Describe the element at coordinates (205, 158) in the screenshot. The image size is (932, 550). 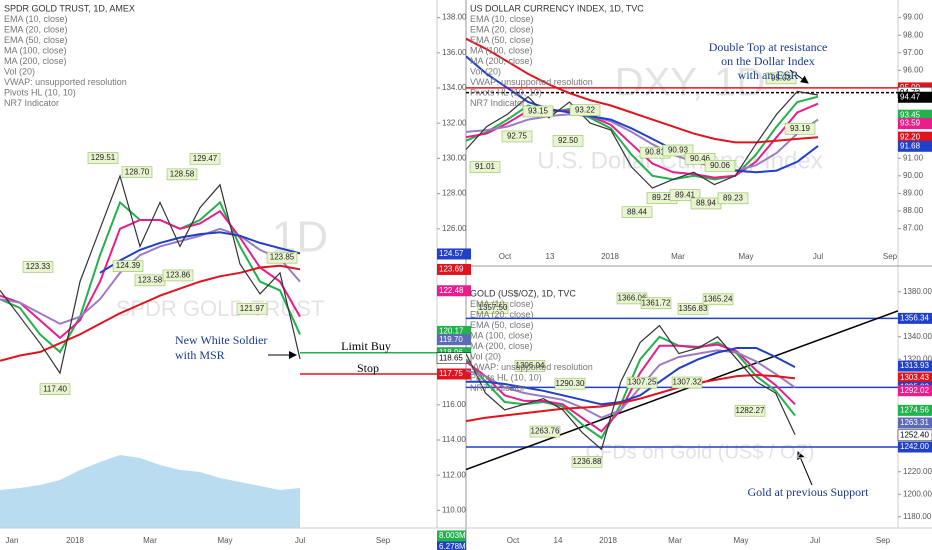
I see `pivot-label: 129.47` at that location.